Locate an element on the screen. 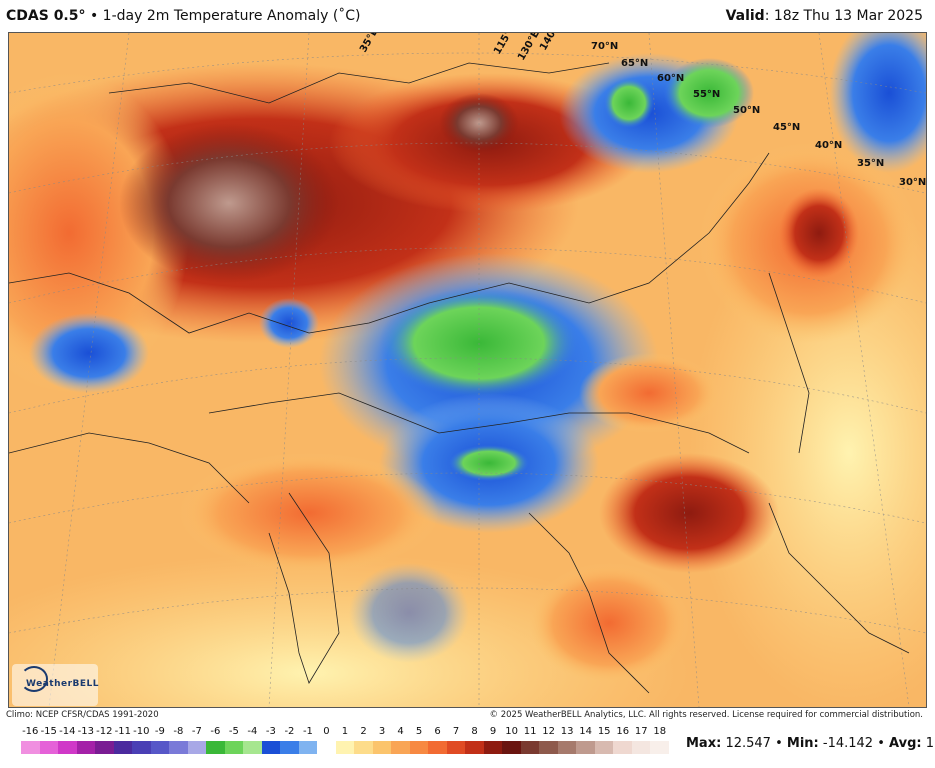 The image size is (935, 768). colorbar-label: 14 is located at coordinates (586, 731).